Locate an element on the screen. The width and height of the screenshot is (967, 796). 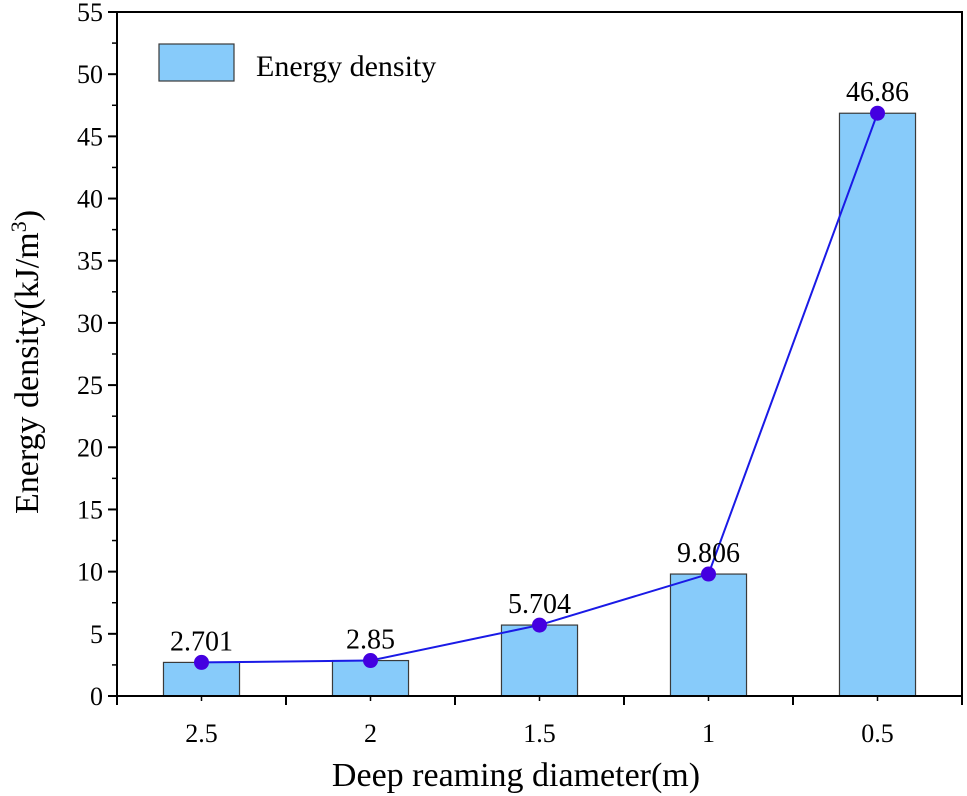
data-label: 2.701 is located at coordinates (201, 641).